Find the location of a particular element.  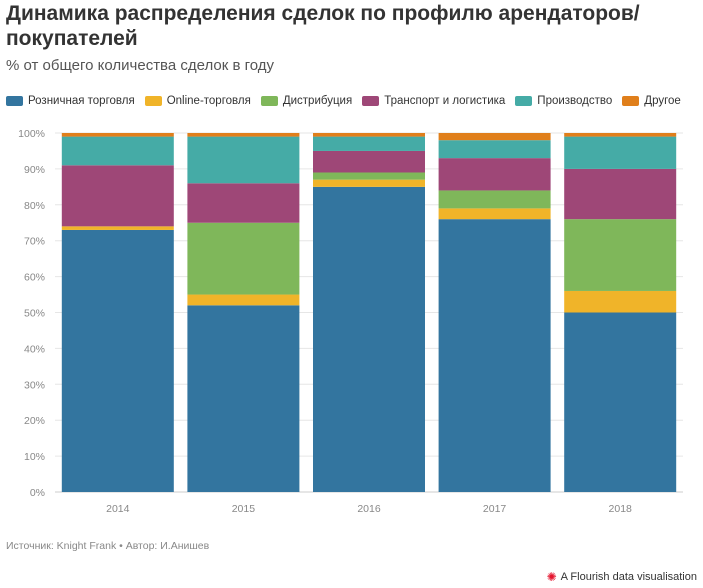

x-tick-label: 2018 is located at coordinates (621, 509).